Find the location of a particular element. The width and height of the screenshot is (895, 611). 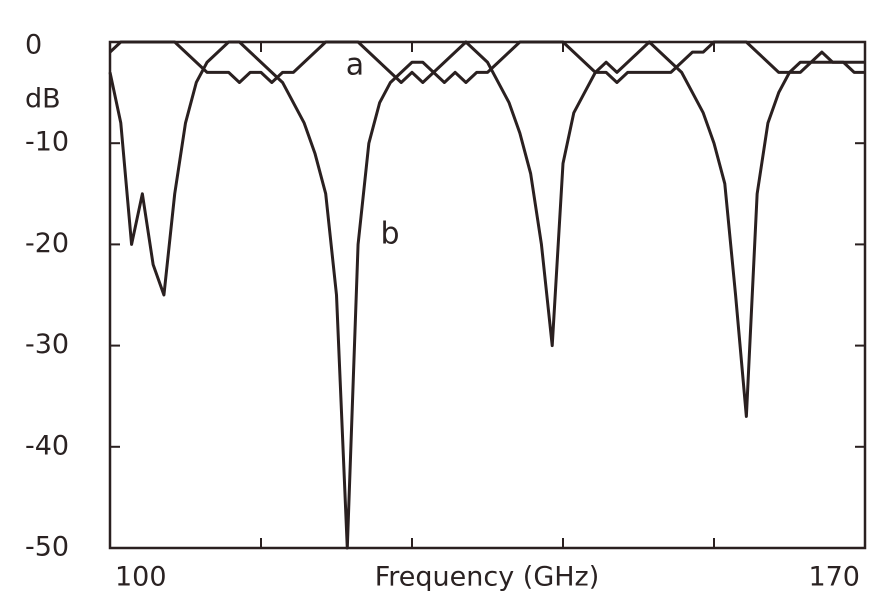

y-tick-label: -30 is located at coordinates (47, 344).